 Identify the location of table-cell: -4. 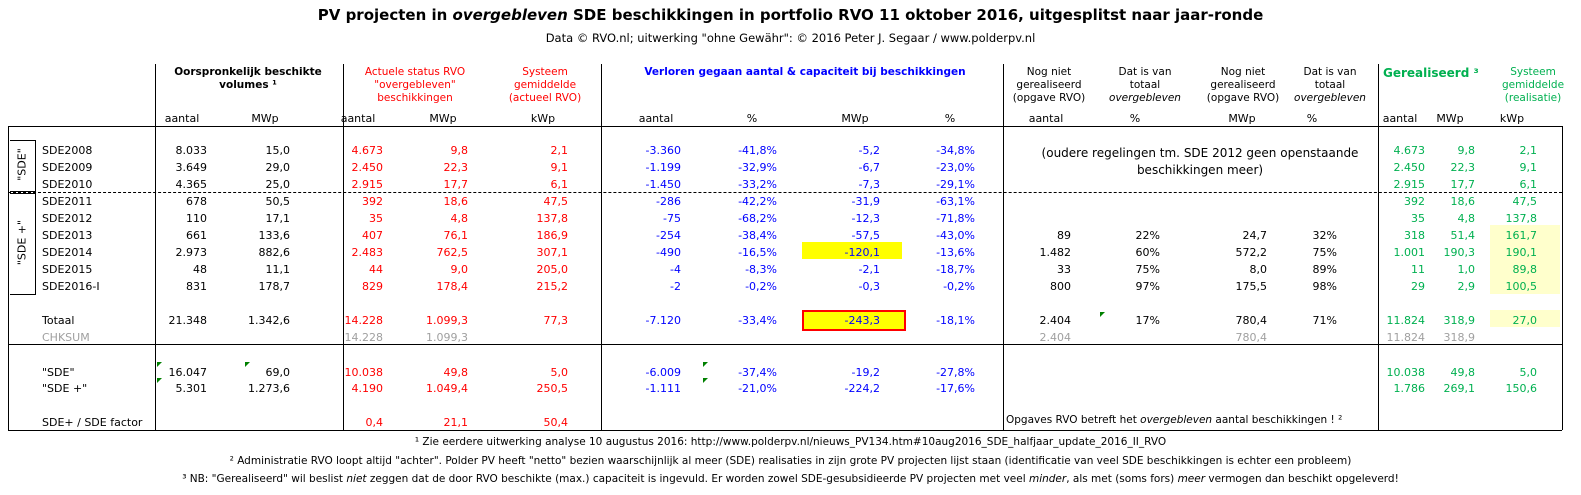
(675, 269).